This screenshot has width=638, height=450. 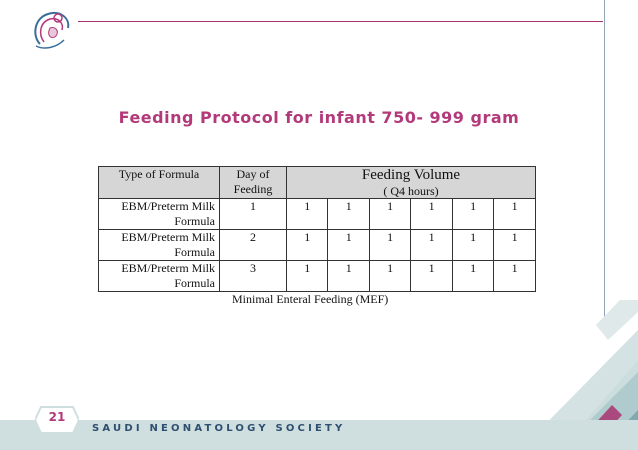 I want to click on footer-band, so click(x=319, y=435).